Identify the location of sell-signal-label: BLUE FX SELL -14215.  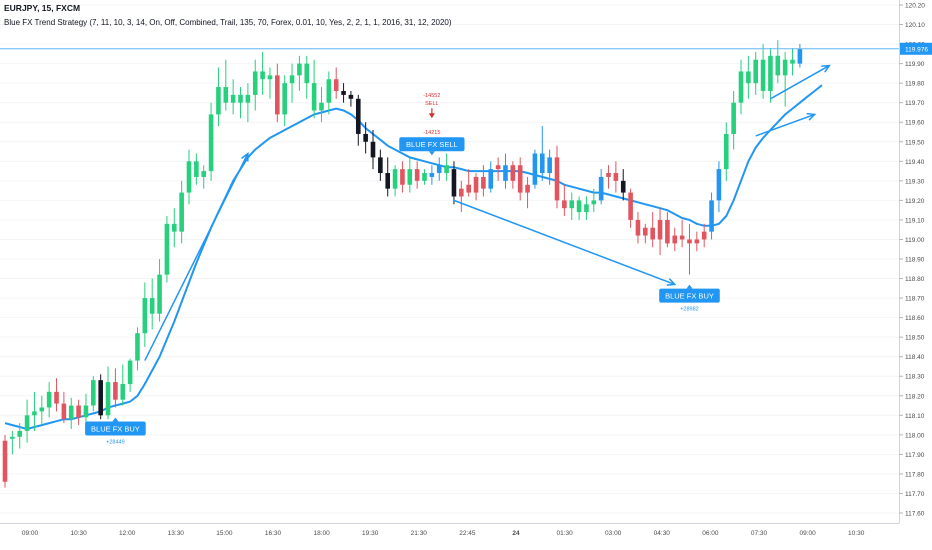
(432, 143).